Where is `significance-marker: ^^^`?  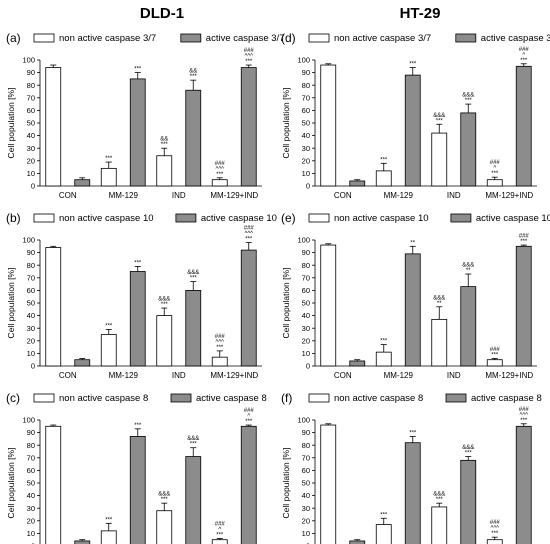 significance-marker: ^^^ is located at coordinates (220, 342).